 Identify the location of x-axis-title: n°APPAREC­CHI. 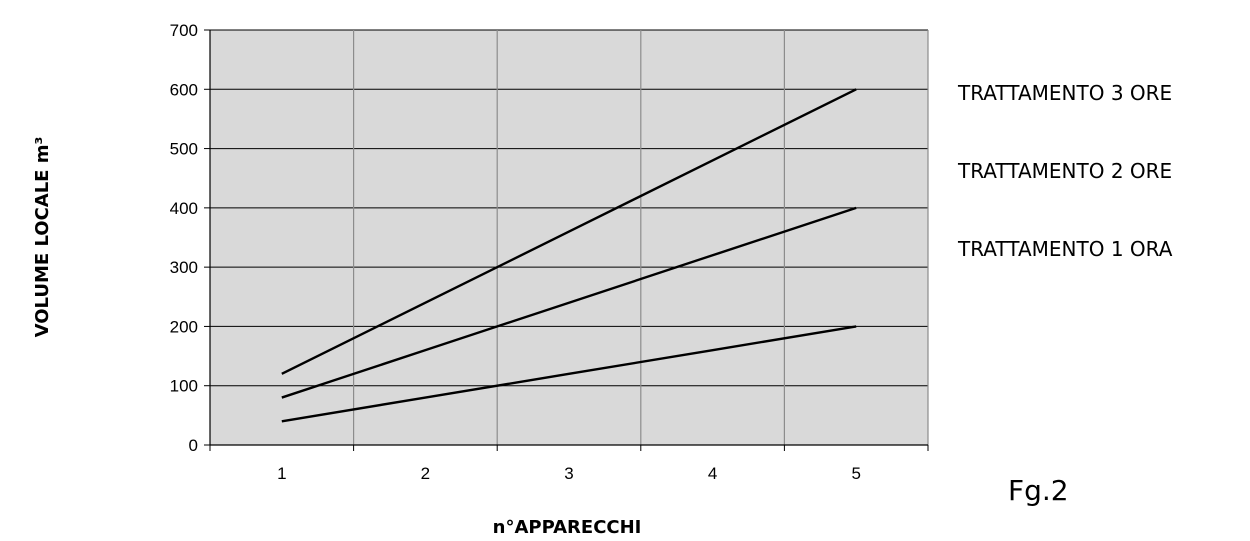
(567, 527).